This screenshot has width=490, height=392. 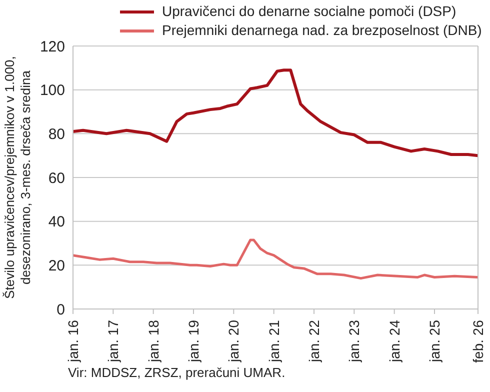 I want to click on y-tick-label: 60, so click(x=56, y=178).